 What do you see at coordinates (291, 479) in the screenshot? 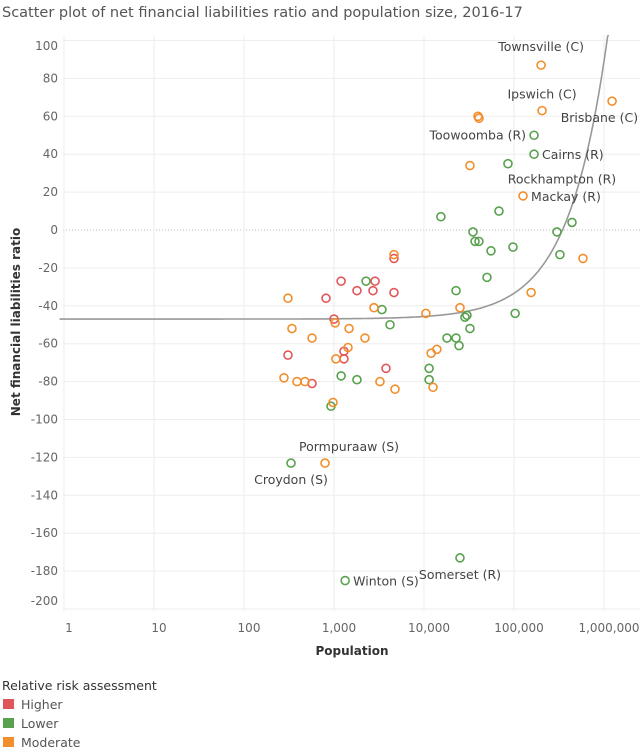
I see `point-label: Croydon (S)` at bounding box center [291, 479].